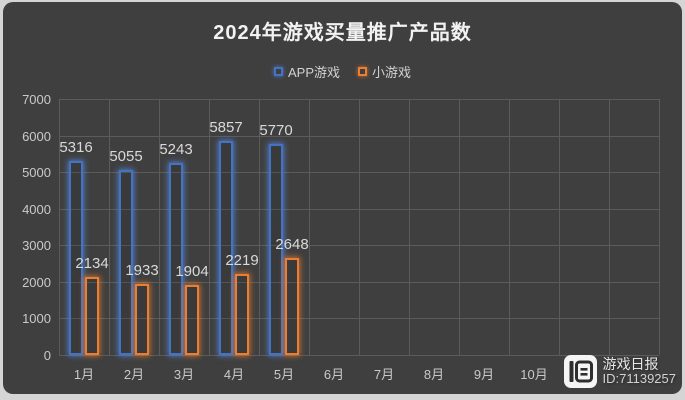 This screenshot has height=400, width=685. Describe the element at coordinates (76, 147) in the screenshot. I see `bar-value-label: 5316` at that location.